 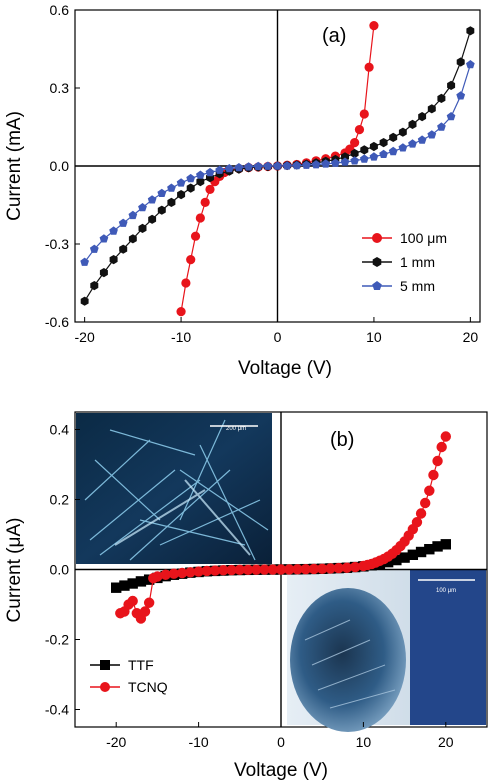 What do you see at coordinates (116, 742) in the screenshot?
I see `x-tick-label: -20` at bounding box center [116, 742].